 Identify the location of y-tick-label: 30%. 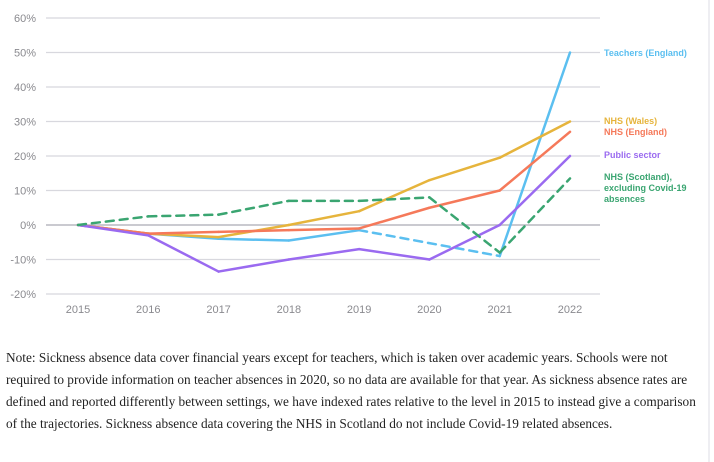
(25, 123).